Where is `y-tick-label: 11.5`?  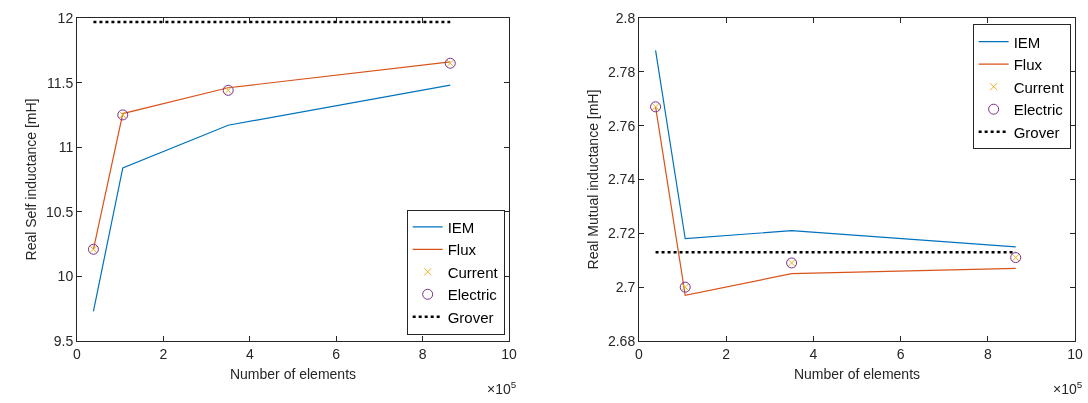
y-tick-label: 11.5 is located at coordinates (60, 82).